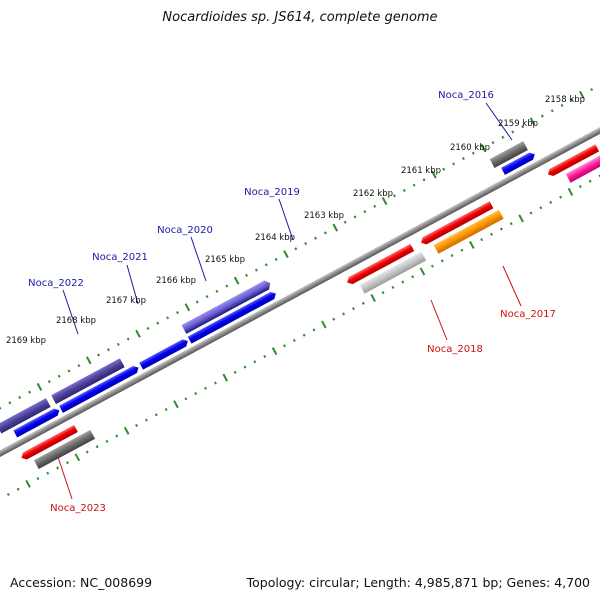 Image resolution: width=600 pixels, height=600 pixels. I want to click on tick-label: 2166 kbp, so click(176, 281).